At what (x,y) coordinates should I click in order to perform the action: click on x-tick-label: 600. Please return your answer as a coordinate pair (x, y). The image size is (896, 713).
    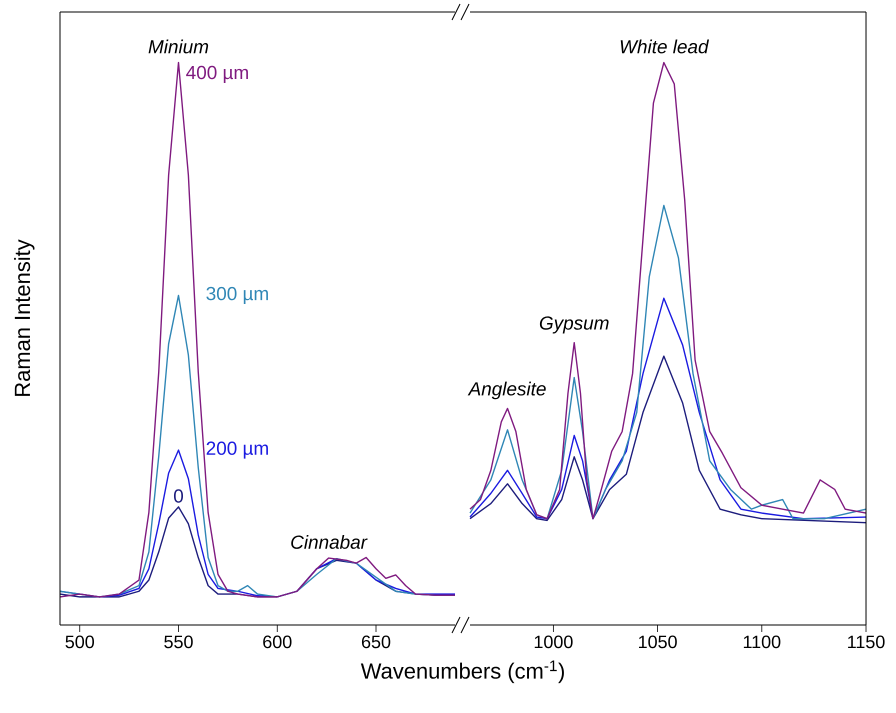
    Looking at the image, I should click on (277, 642).